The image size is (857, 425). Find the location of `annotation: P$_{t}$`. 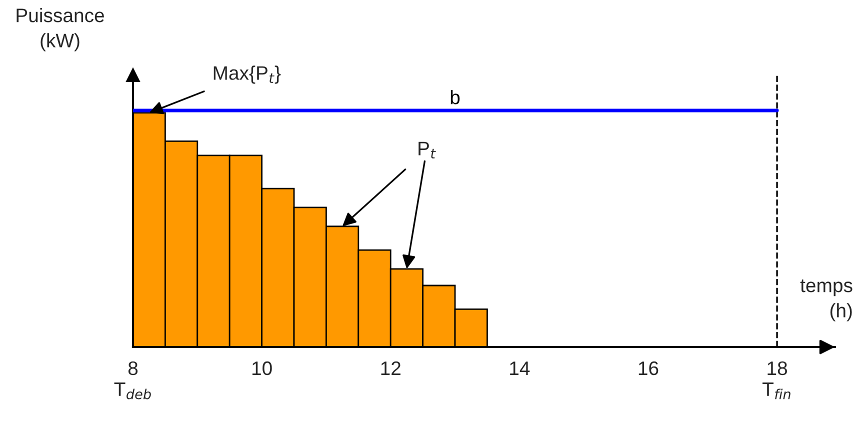

annotation: P$_{t}$ is located at coordinates (427, 150).